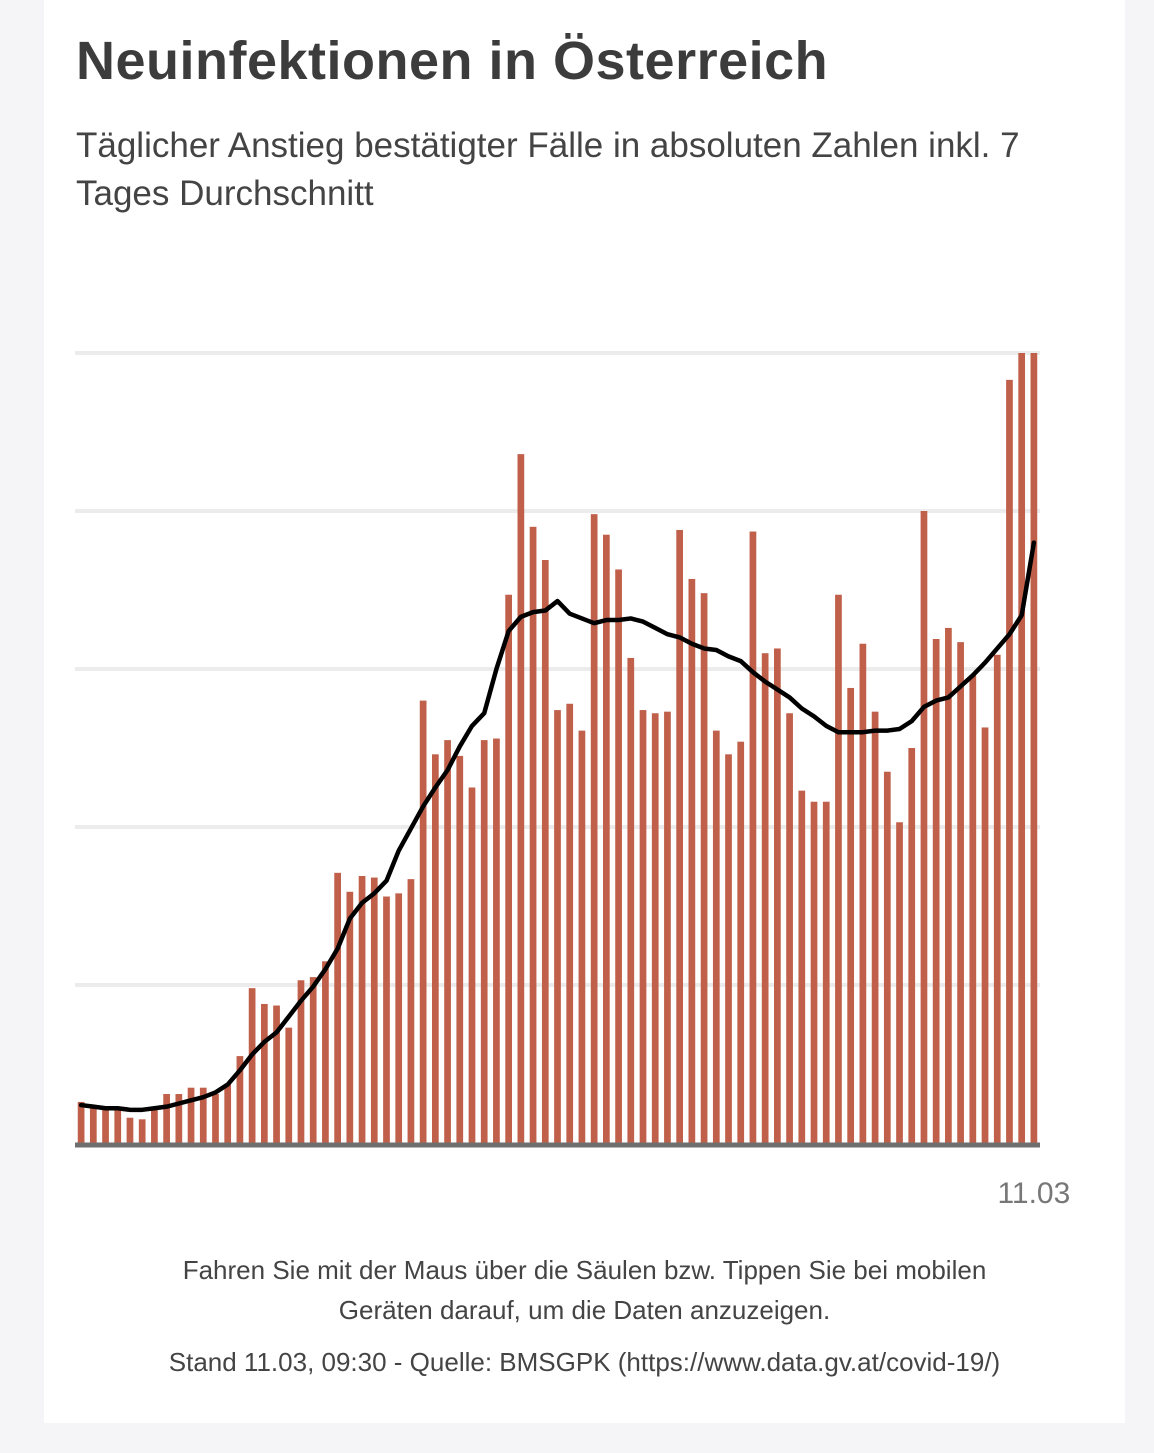 This screenshot has width=1154, height=1453. Describe the element at coordinates (452, 61) in the screenshot. I see `page-title: Neuinfektionen in Österreich` at that location.